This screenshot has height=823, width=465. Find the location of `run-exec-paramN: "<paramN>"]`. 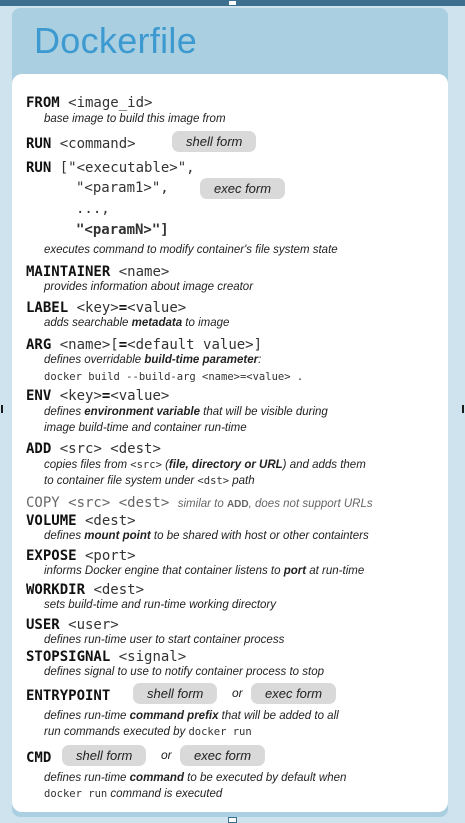

run-exec-paramN: "<paramN>"] is located at coordinates (122, 230).